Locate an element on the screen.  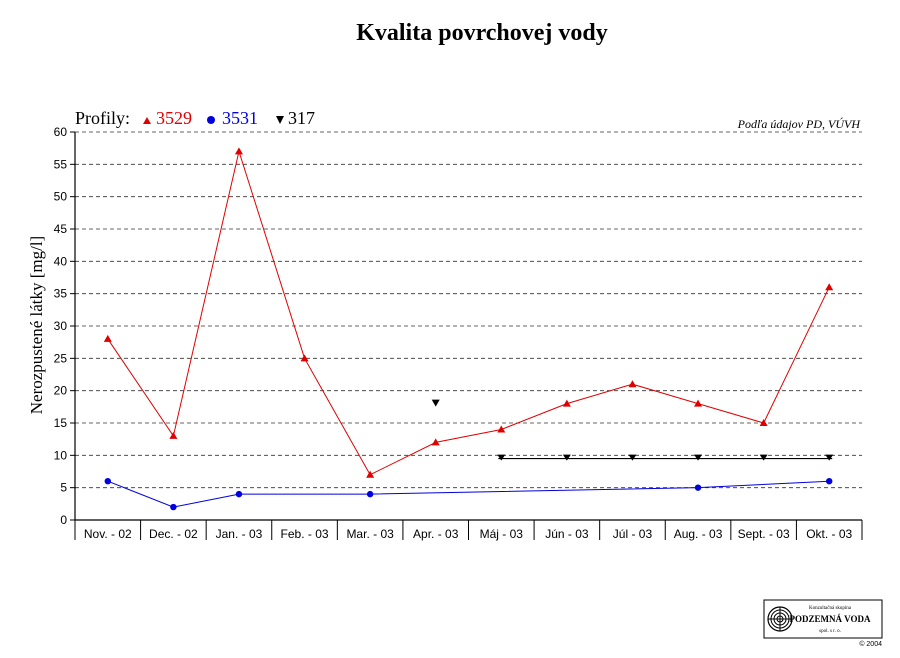
y-tick-label: 0 is located at coordinates (63, 520).